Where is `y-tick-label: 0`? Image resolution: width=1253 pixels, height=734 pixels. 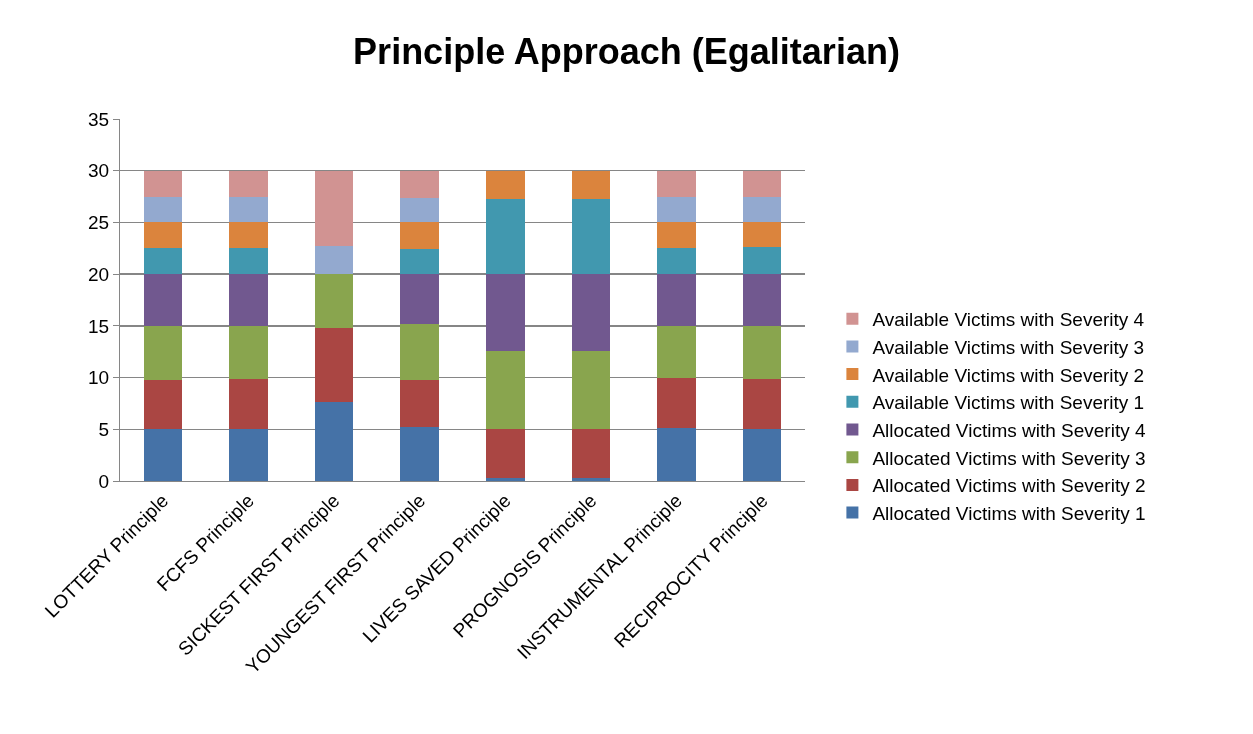 y-tick-label: 0 is located at coordinates (104, 481).